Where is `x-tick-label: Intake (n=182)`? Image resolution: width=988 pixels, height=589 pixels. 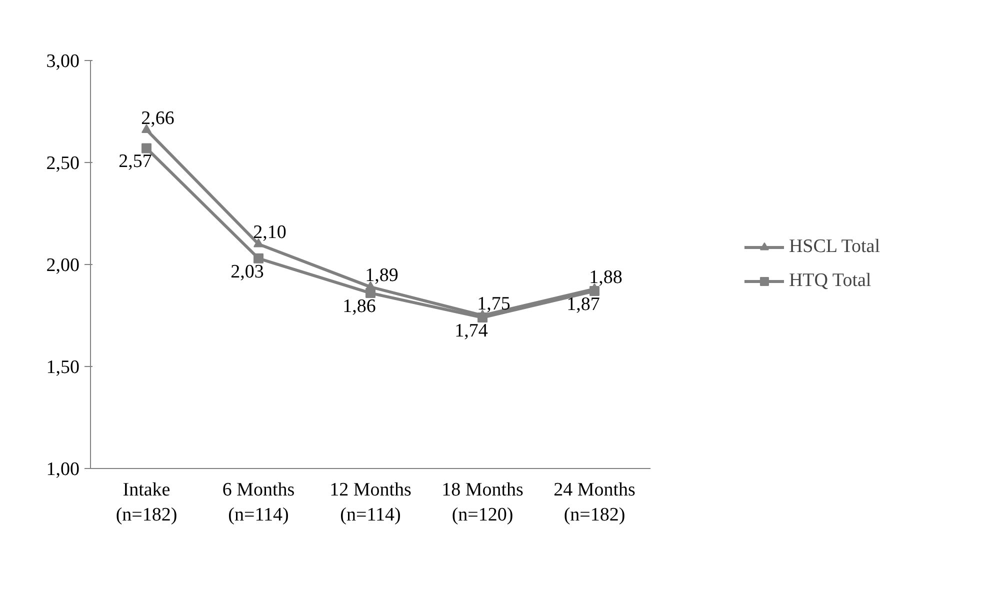
x-tick-label: Intake (n=182) is located at coordinates (147, 503).